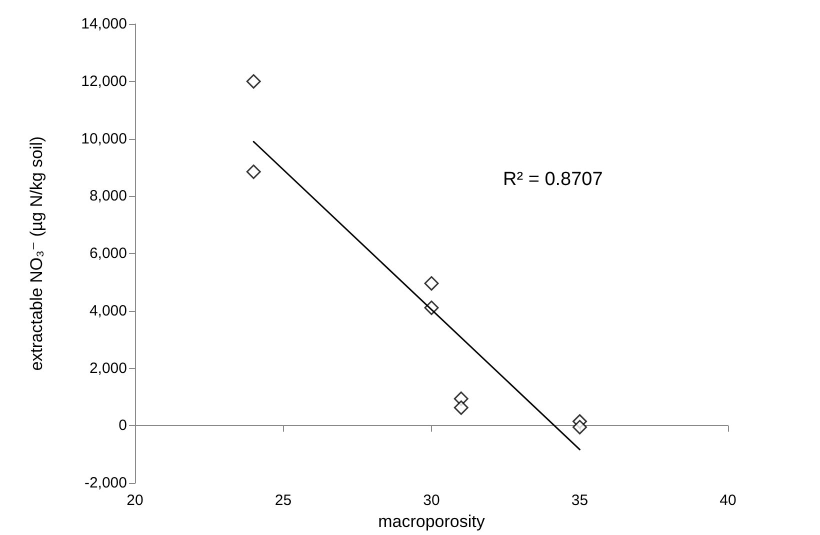 This screenshot has width=820, height=535. I want to click on y-tick-label: -2,000, so click(105, 483).